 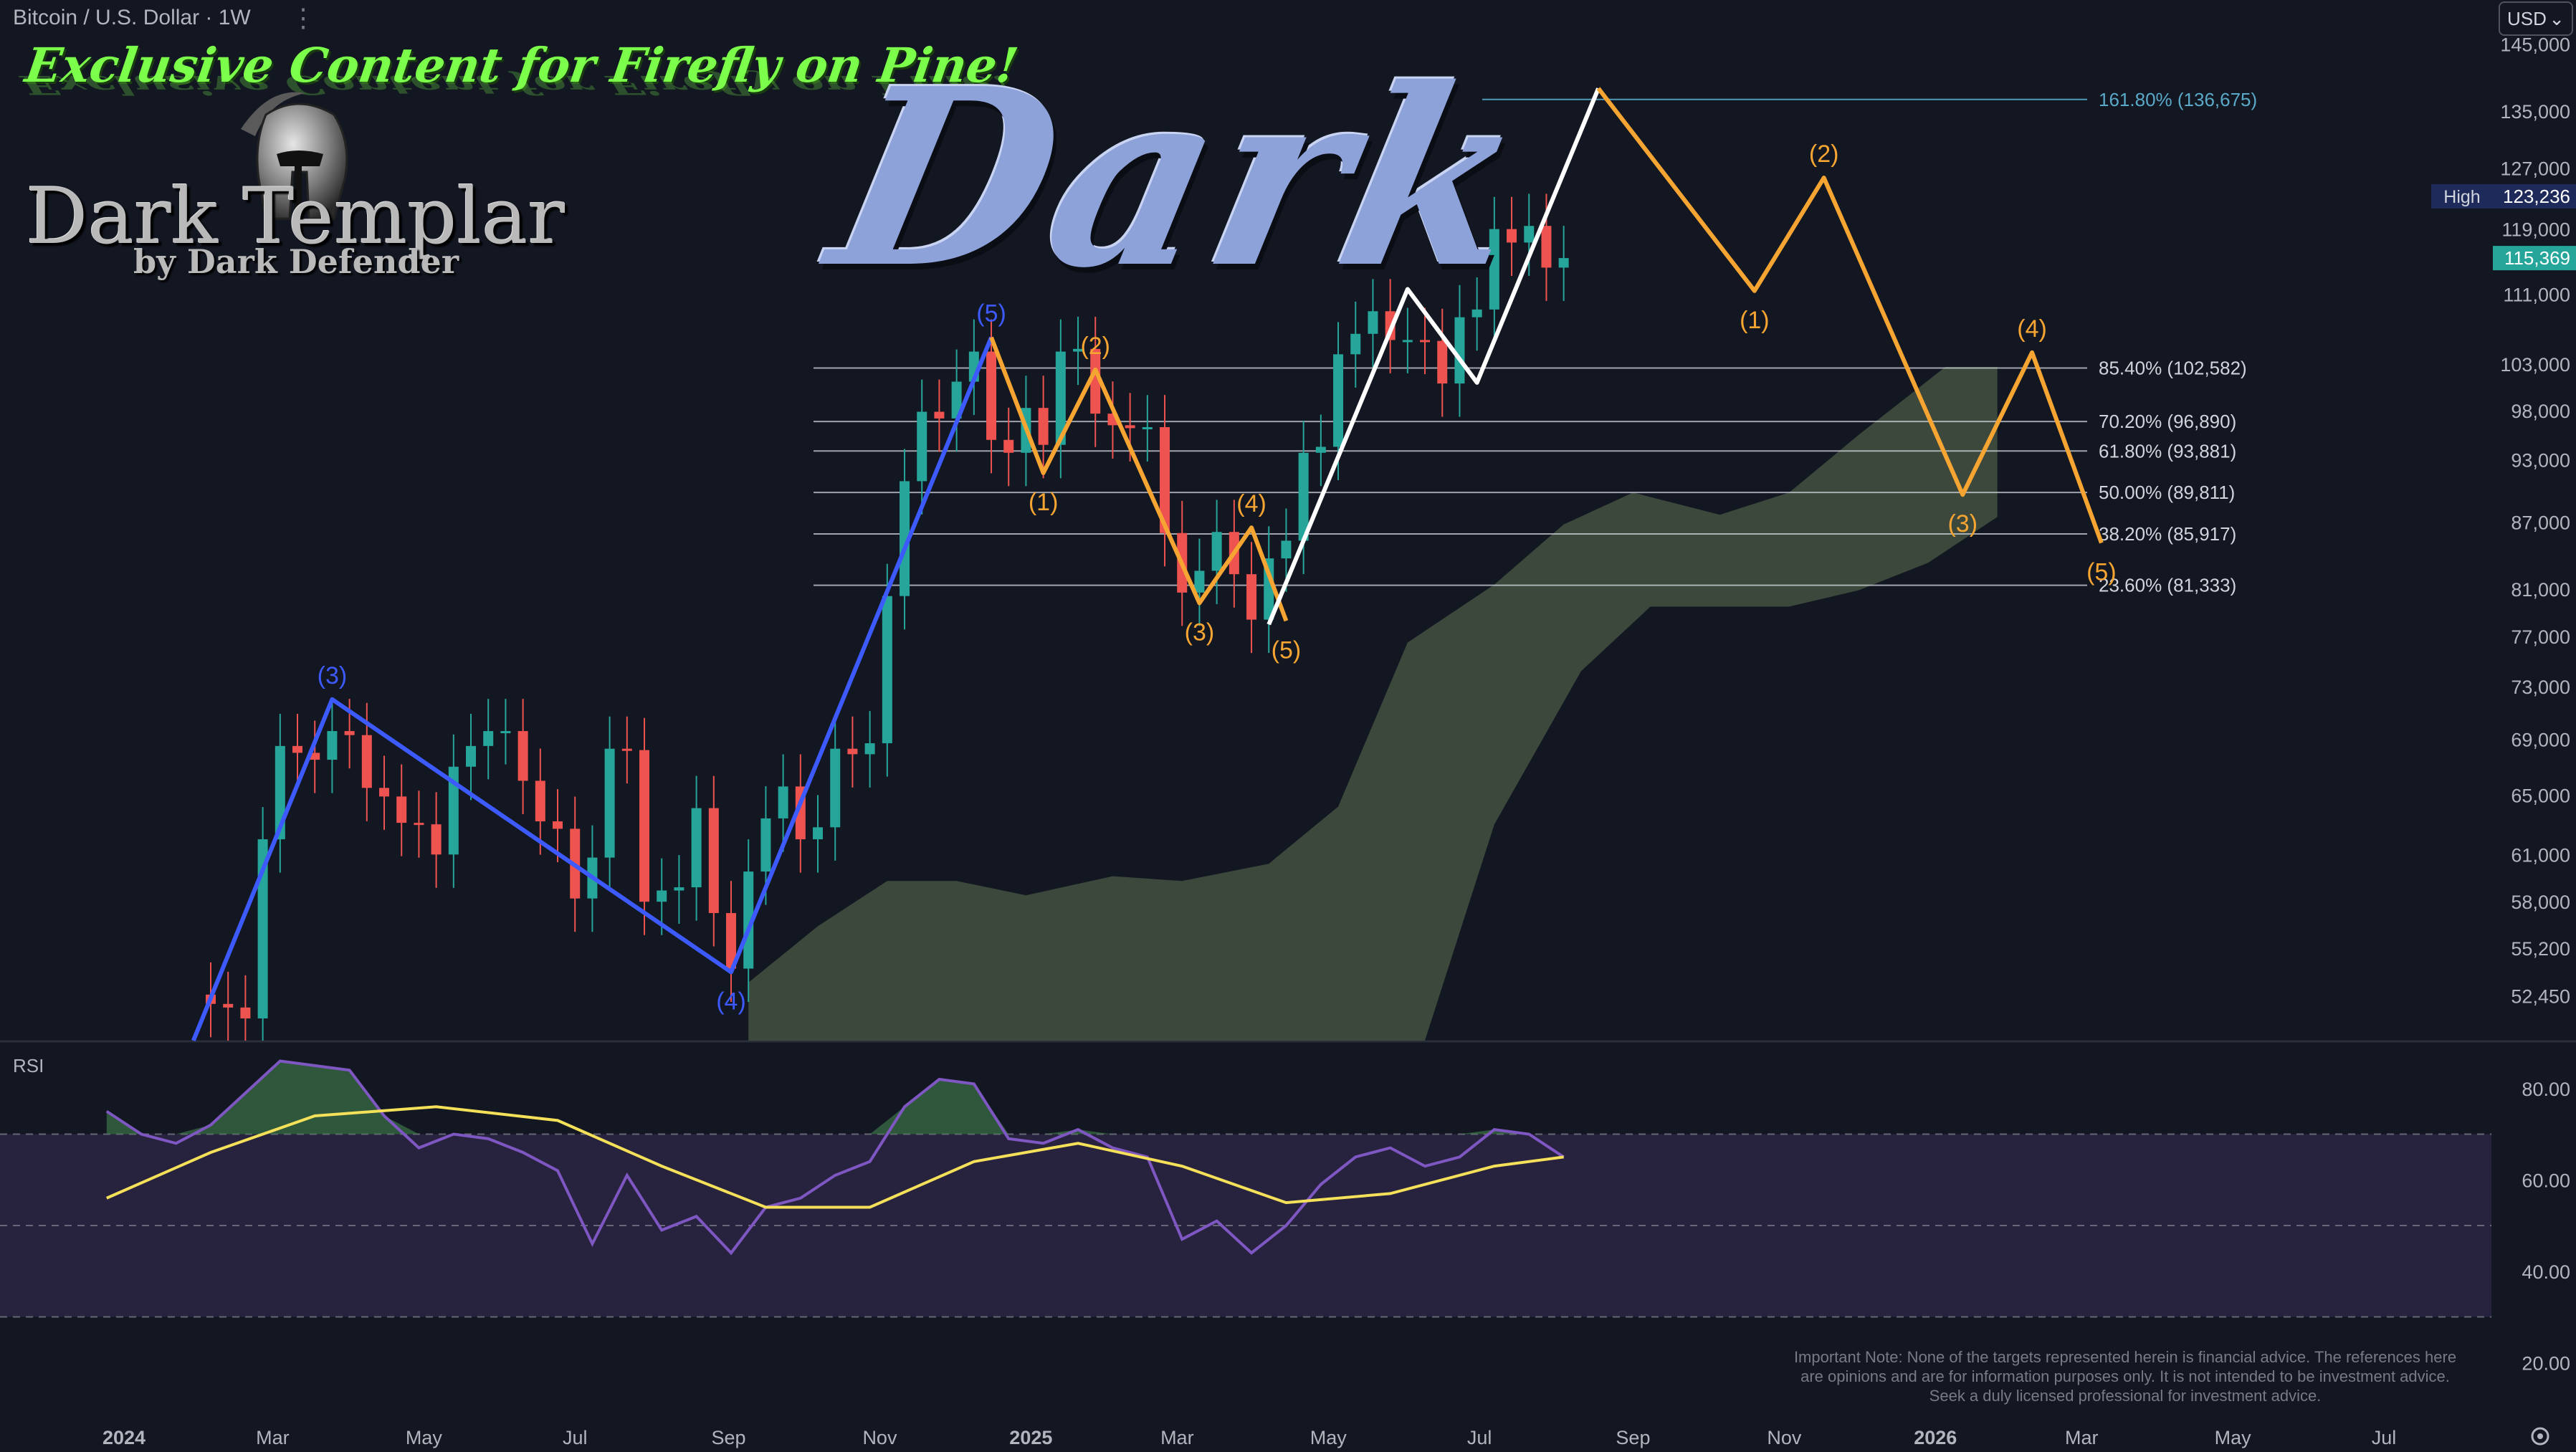 What do you see at coordinates (294, 156) in the screenshot?
I see `helmet-icon` at bounding box center [294, 156].